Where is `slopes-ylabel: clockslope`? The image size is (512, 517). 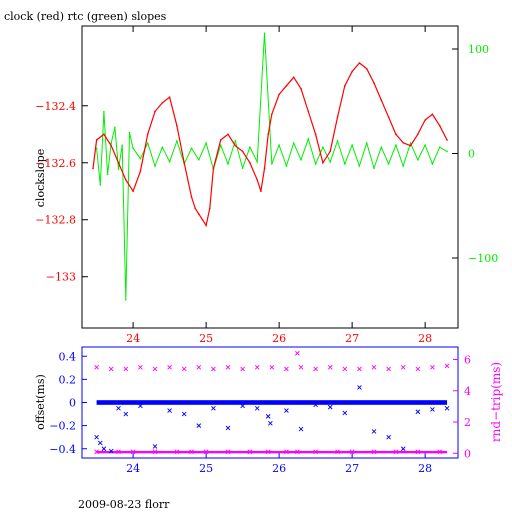 slopes-ylabel: clockslope is located at coordinates (40, 178).